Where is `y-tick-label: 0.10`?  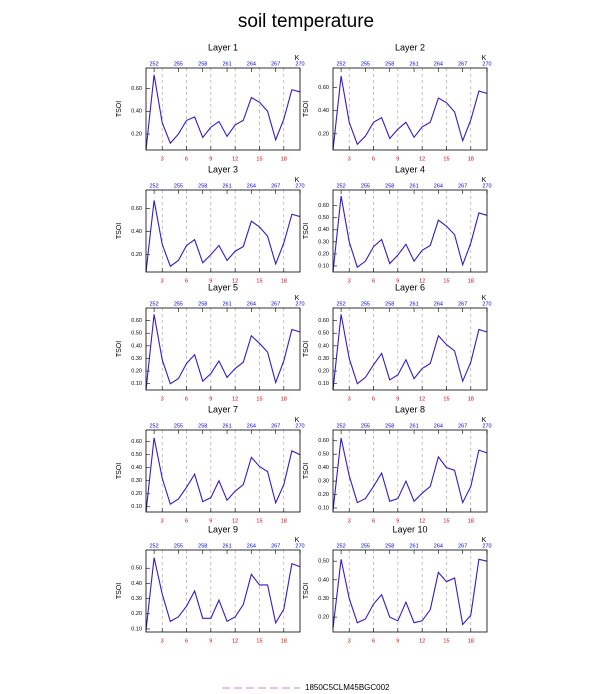 y-tick-label: 0.10 is located at coordinates (323, 266).